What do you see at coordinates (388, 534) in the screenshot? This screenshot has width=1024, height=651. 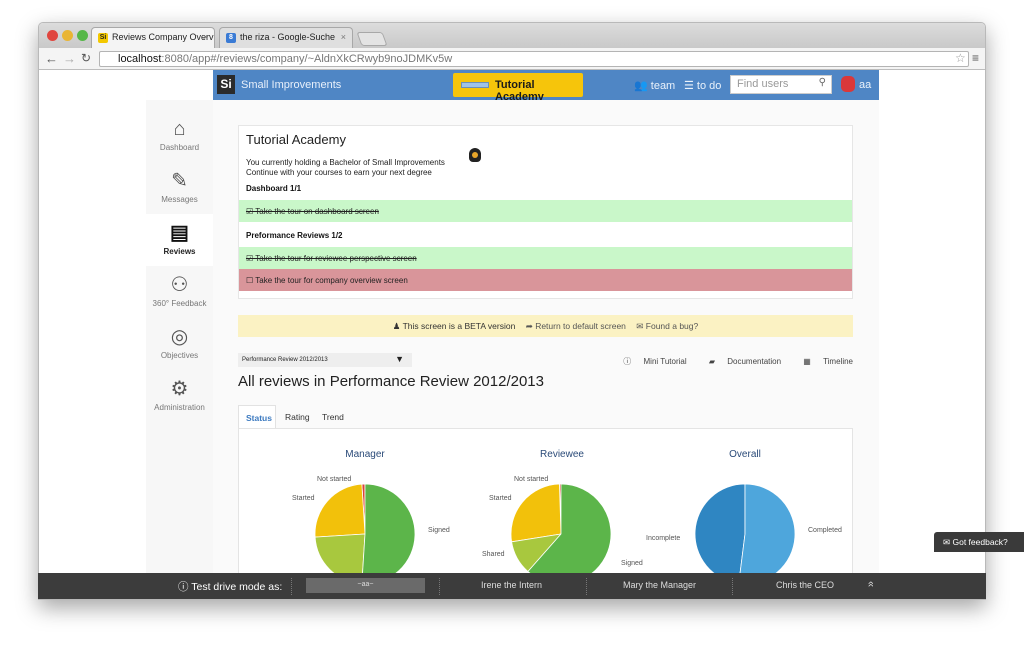 I see `pie-slice-signed` at bounding box center [388, 534].